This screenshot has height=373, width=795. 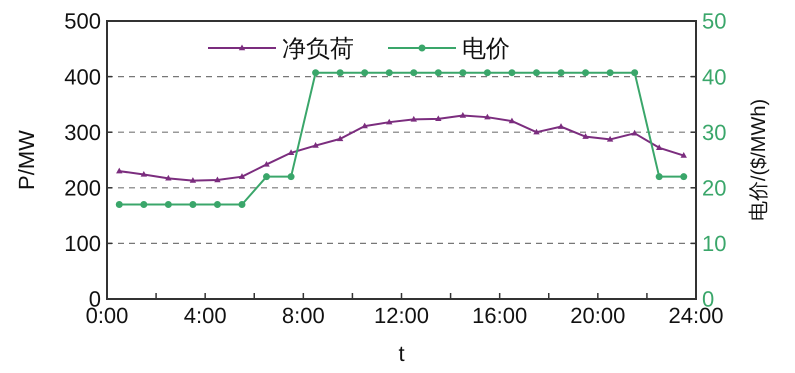 What do you see at coordinates (714, 188) in the screenshot?
I see `y2-tick-label: 20` at bounding box center [714, 188].